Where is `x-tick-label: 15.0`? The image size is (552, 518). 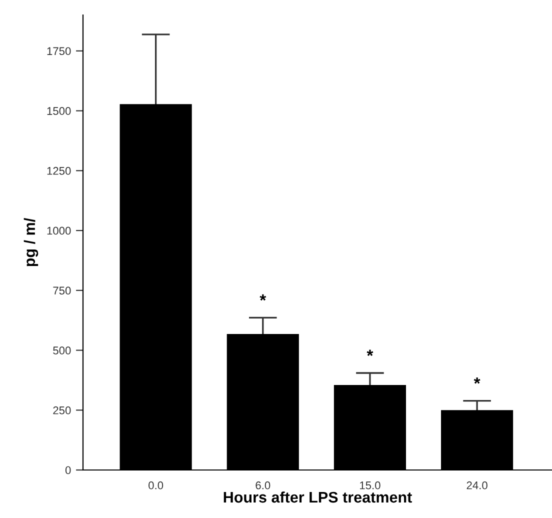 x-tick-label: 15.0 is located at coordinates (370, 485).